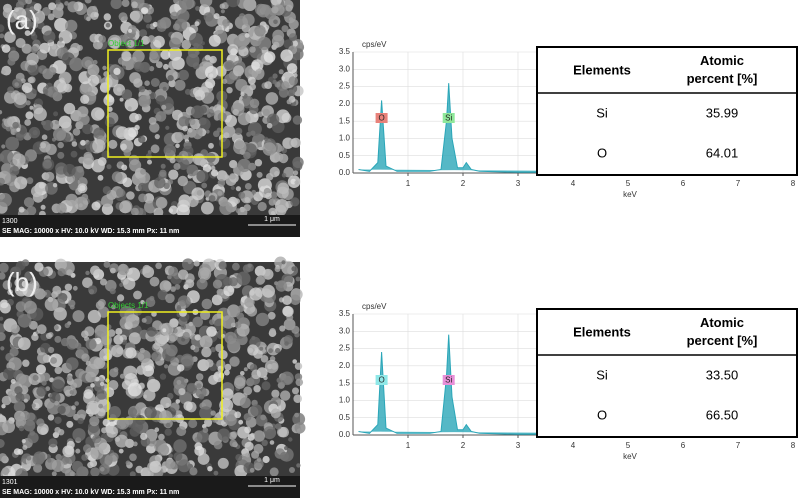  What do you see at coordinates (374, 44) in the screenshot?
I see `y-axis-label: cps/eV` at bounding box center [374, 44].